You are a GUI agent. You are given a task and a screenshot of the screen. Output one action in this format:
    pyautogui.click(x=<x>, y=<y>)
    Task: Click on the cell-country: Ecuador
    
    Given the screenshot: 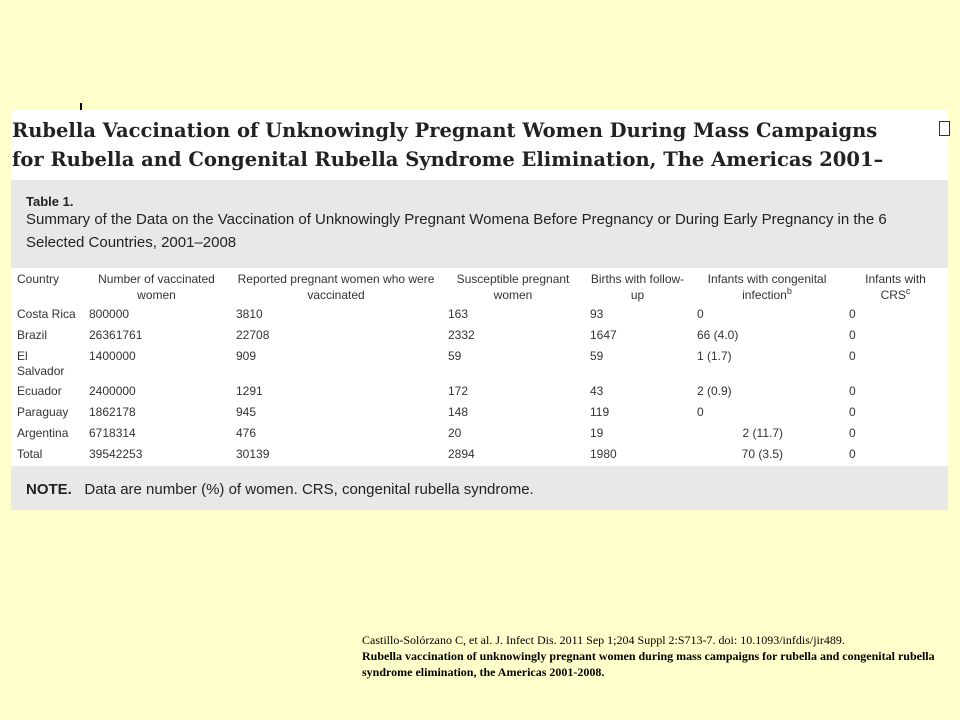 What is the action you would take?
    pyautogui.click(x=39, y=391)
    